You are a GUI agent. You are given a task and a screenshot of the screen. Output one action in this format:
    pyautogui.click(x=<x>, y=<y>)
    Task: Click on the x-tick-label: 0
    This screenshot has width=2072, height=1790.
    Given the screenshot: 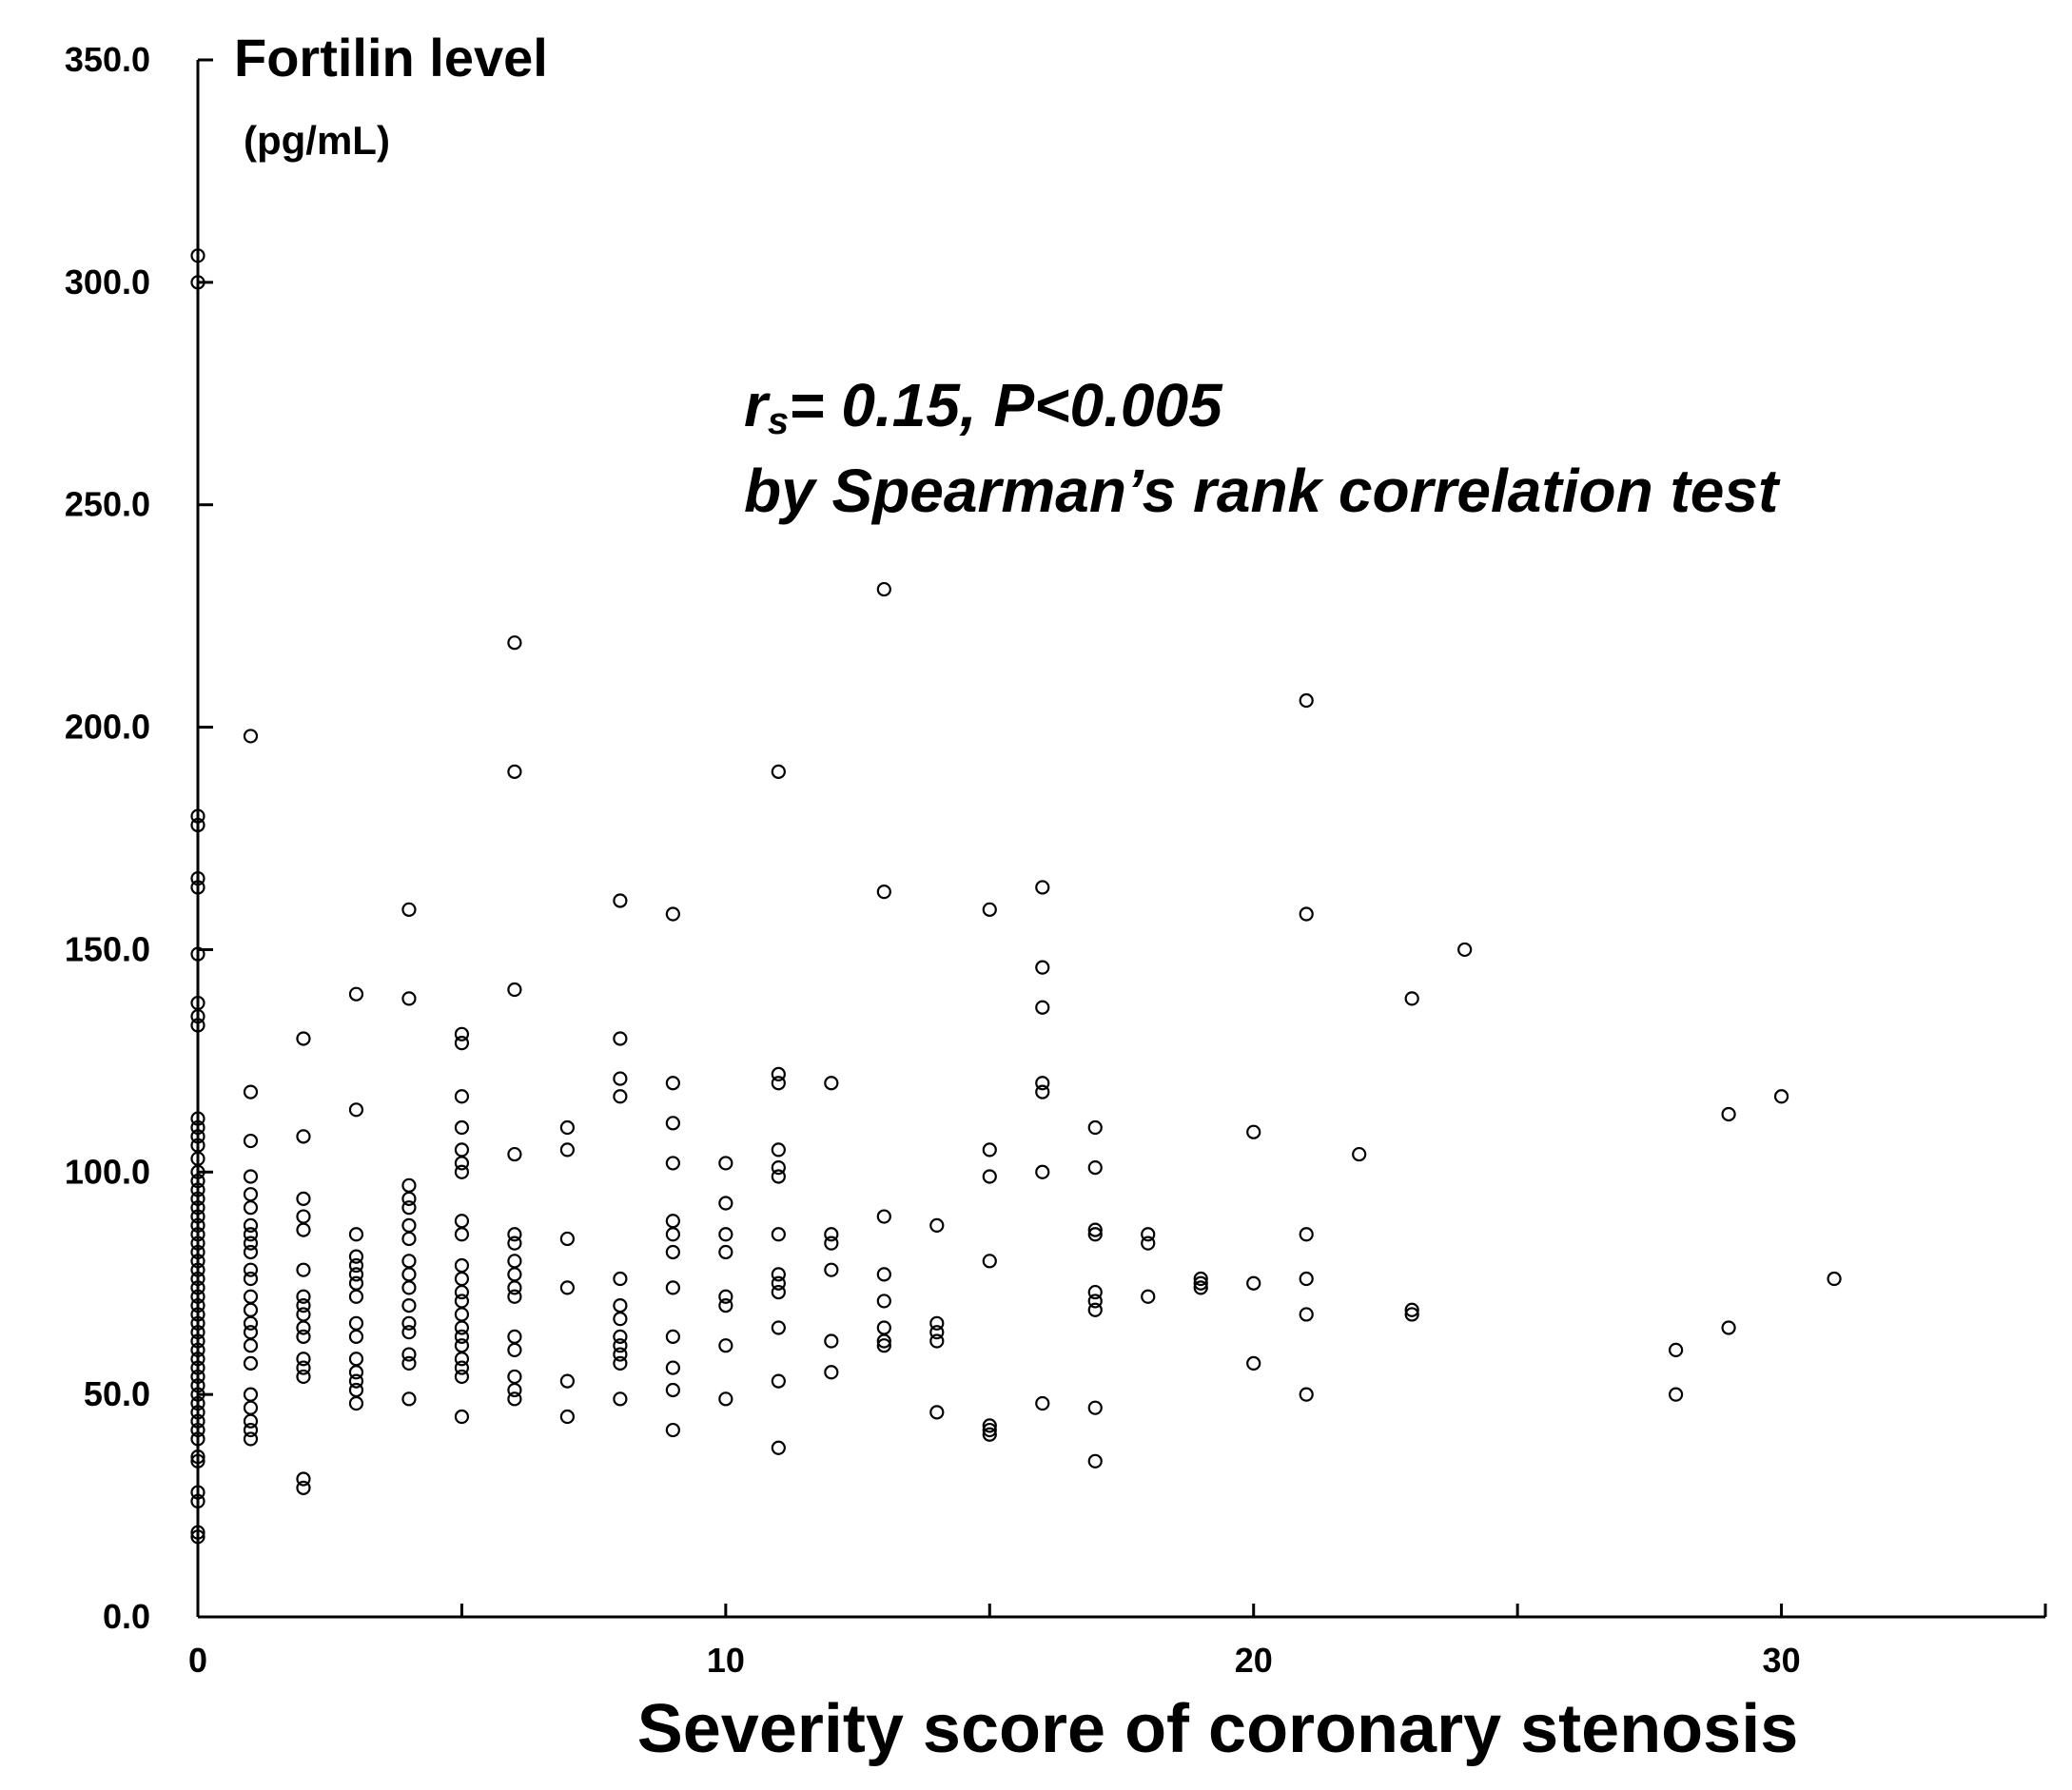 What is the action you would take?
    pyautogui.click(x=198, y=1661)
    